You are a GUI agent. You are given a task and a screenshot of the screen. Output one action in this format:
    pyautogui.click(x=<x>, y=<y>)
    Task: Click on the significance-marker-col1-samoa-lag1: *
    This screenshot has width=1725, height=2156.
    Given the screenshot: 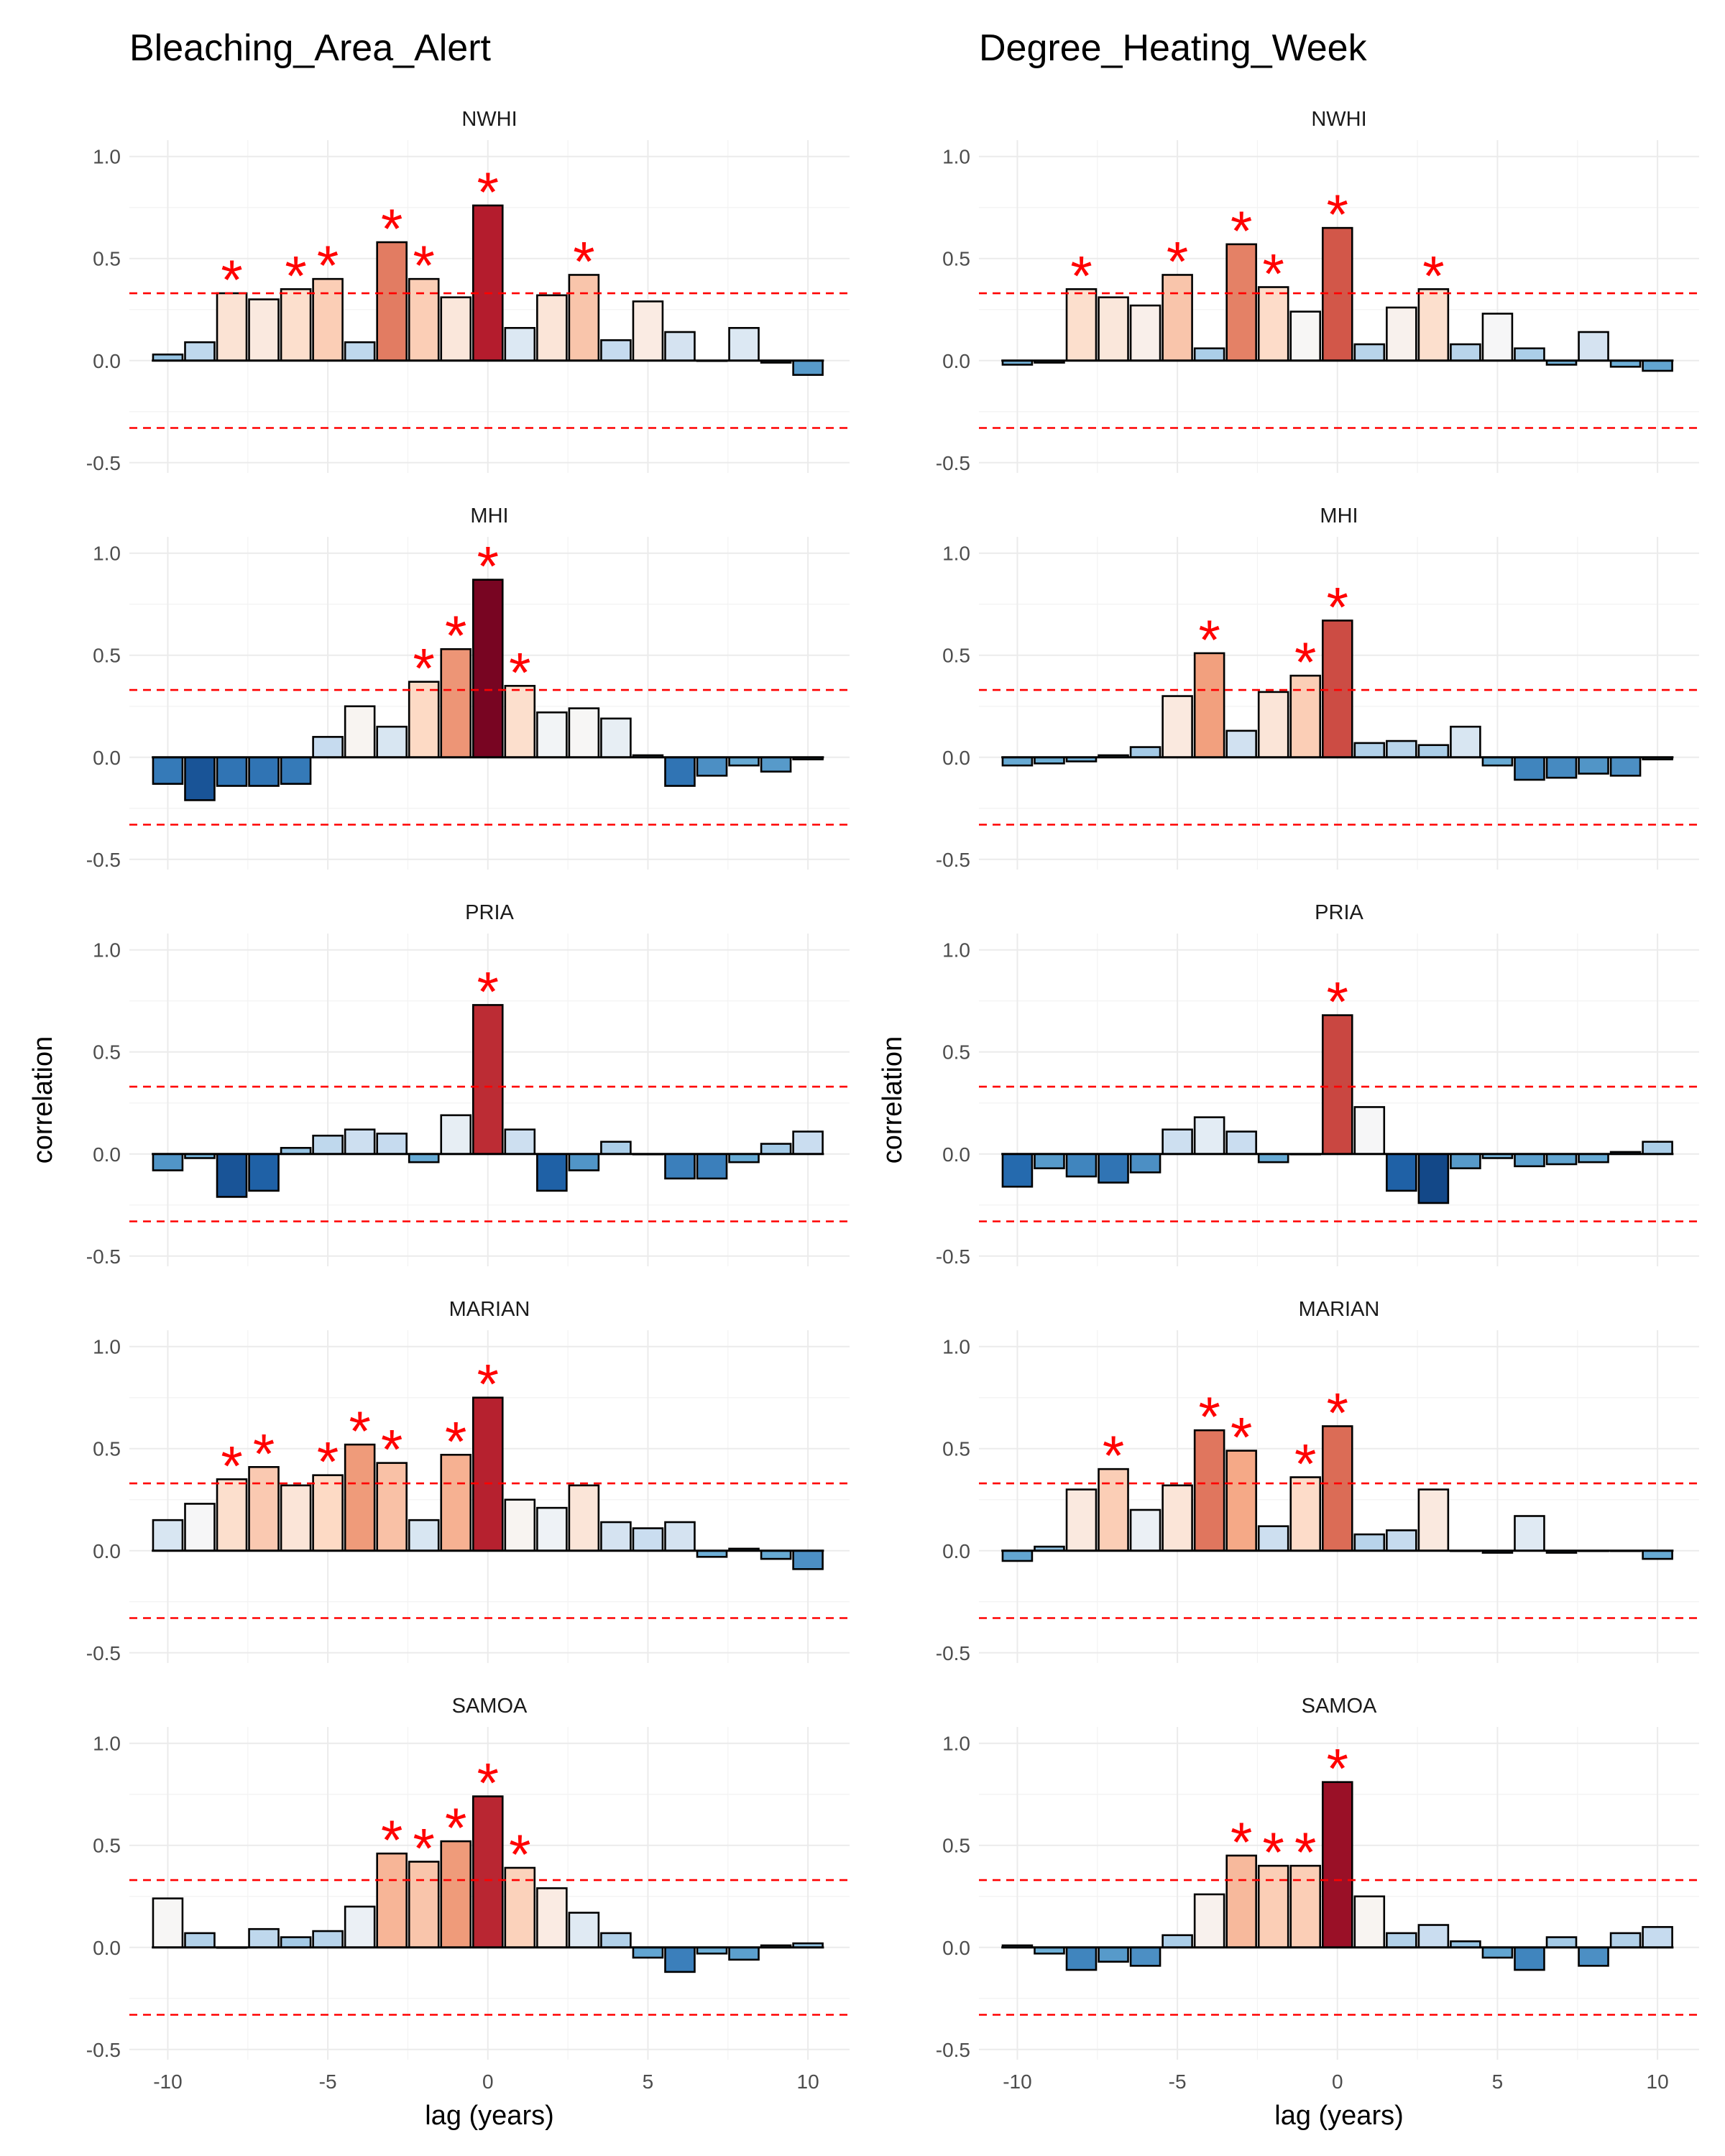 What is the action you would take?
    pyautogui.click(x=519, y=1854)
    